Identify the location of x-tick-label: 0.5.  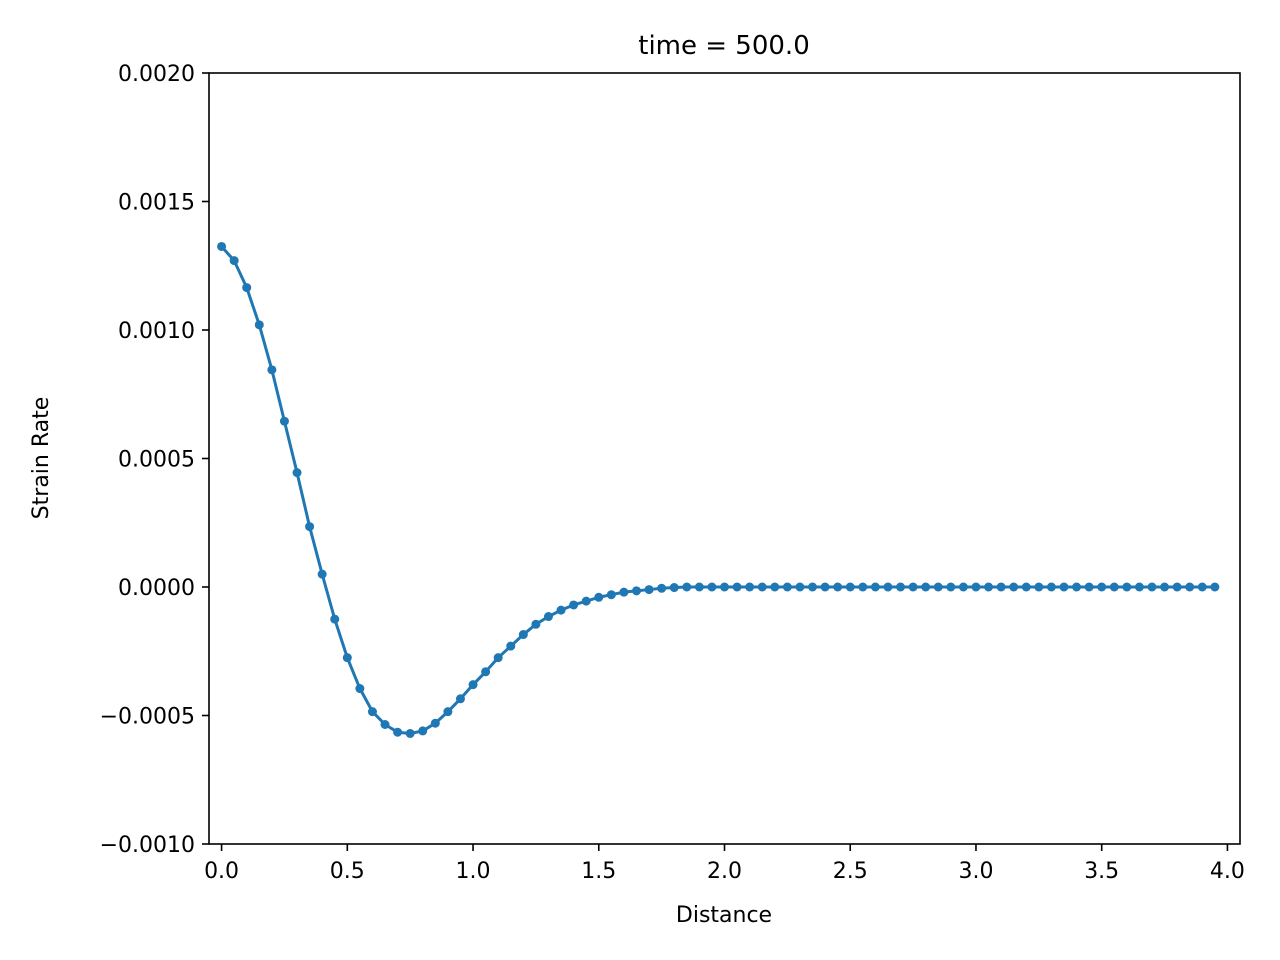
(347, 871).